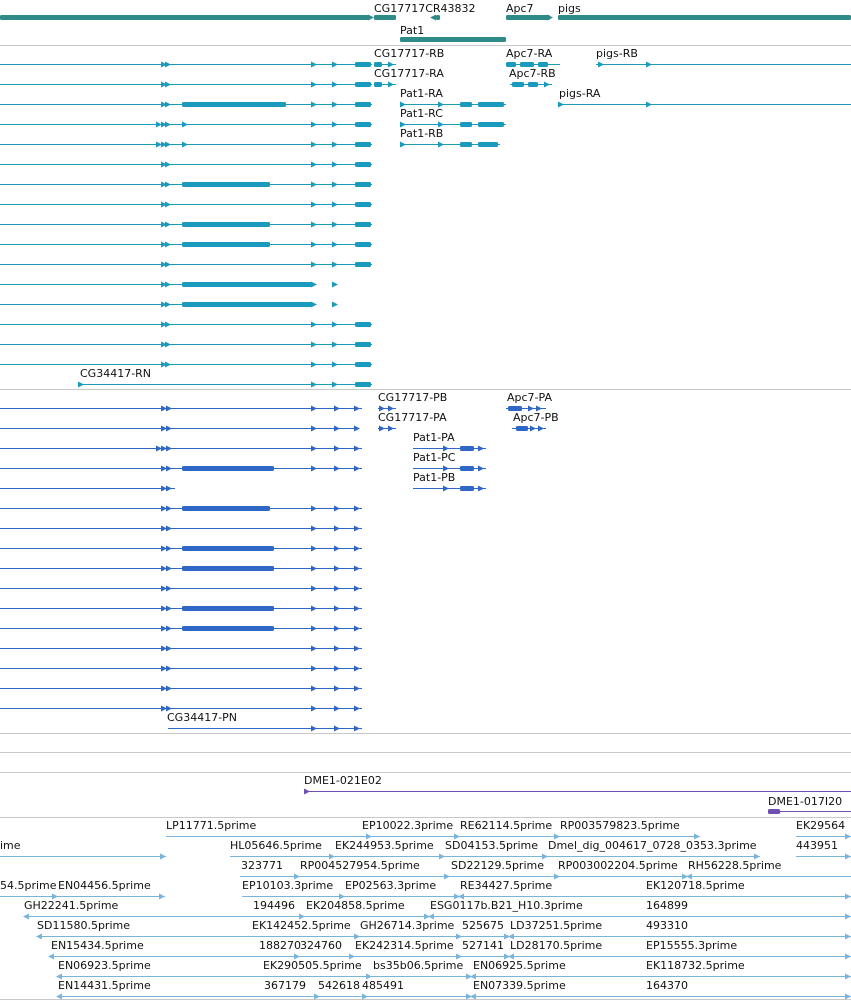 This screenshot has width=851, height=1001. Describe the element at coordinates (104, 985) in the screenshot. I see `est-label: EN14431.5prime` at that location.